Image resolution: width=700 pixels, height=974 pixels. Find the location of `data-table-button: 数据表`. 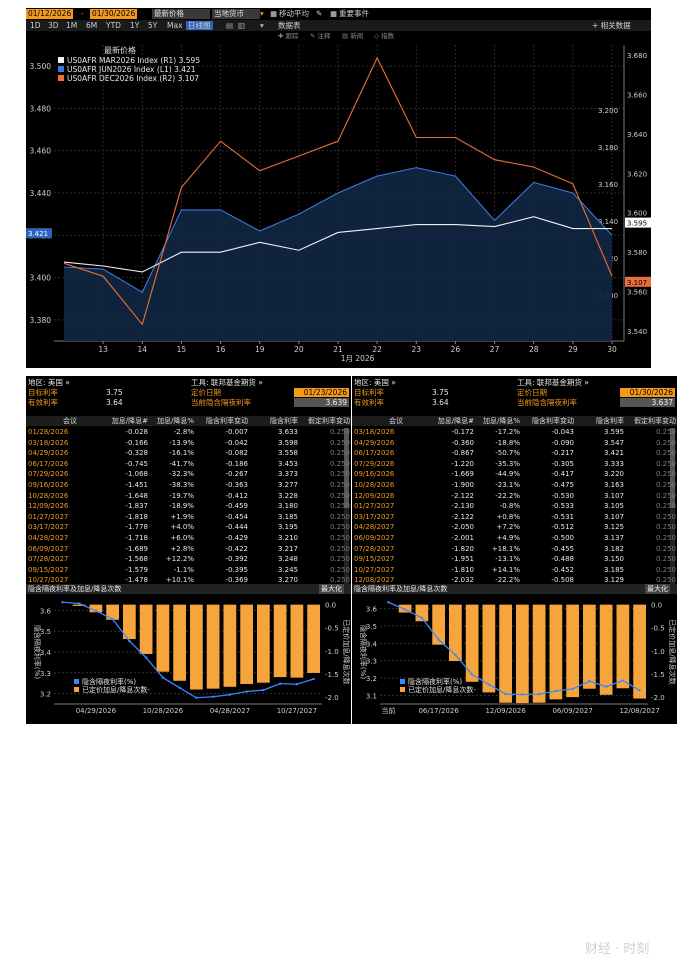

data-table-button: 数据表 is located at coordinates (289, 25).